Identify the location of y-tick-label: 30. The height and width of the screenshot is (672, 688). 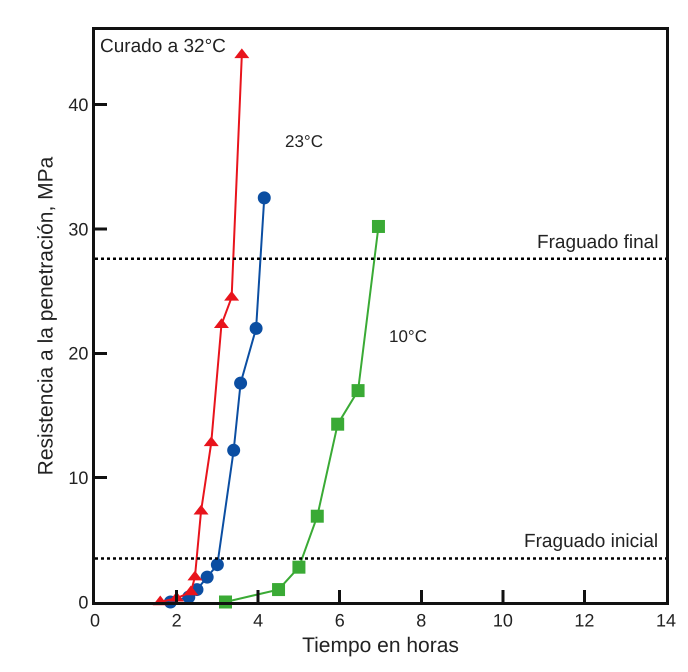
(78, 229).